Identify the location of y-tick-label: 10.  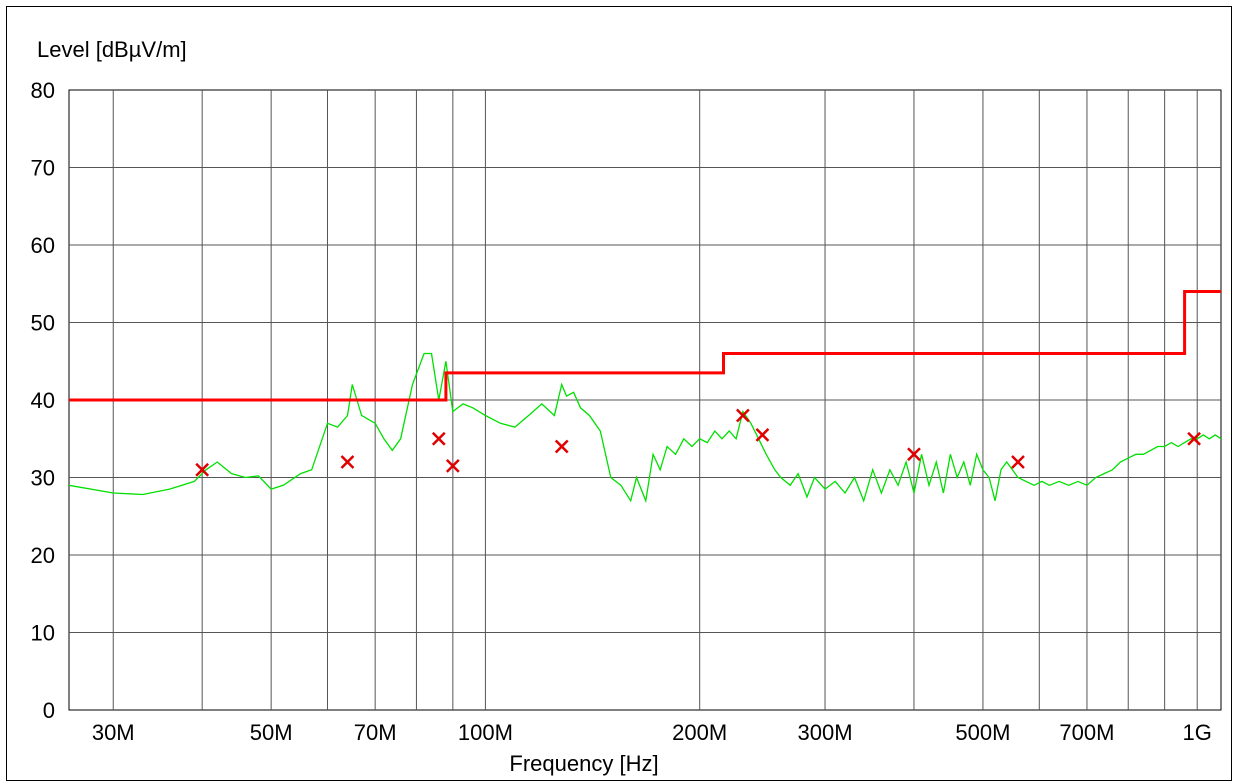
(43, 633).